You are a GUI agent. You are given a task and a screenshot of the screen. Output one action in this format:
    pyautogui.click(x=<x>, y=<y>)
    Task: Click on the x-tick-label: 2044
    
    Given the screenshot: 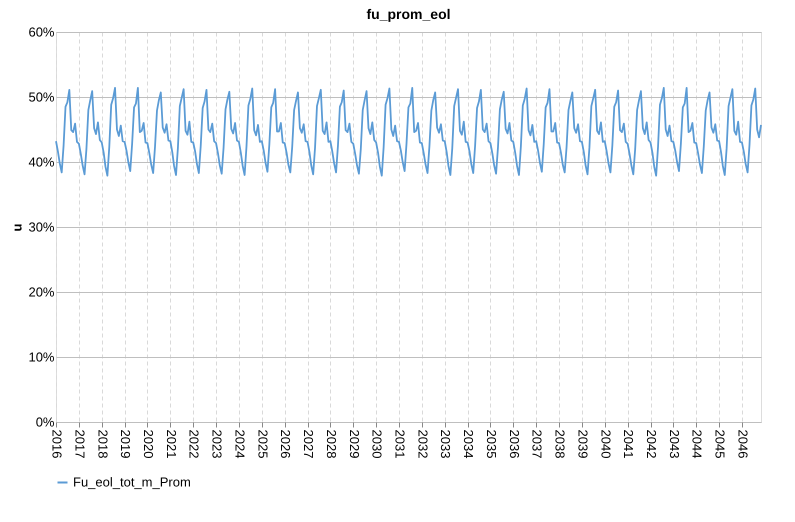 What is the action you would take?
    pyautogui.click(x=697, y=444)
    